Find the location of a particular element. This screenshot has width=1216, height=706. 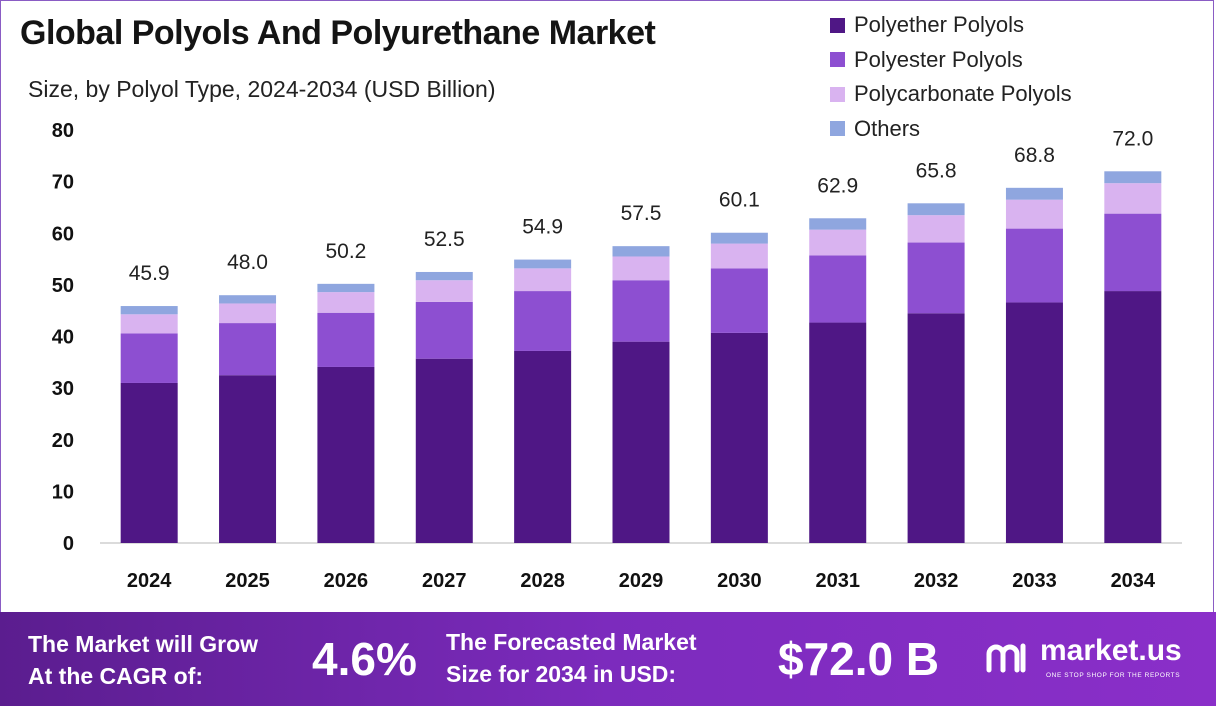

y-tick-label: 80 is located at coordinates (63, 131).